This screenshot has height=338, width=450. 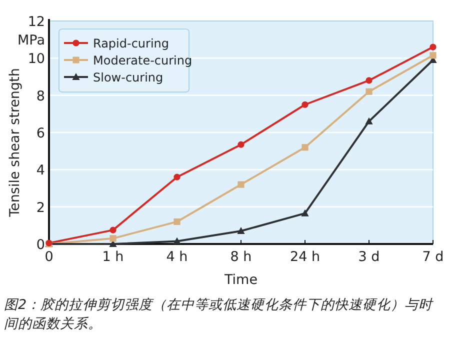 What do you see at coordinates (31, 40) in the screenshot?
I see `y-tick-label: MPa` at bounding box center [31, 40].